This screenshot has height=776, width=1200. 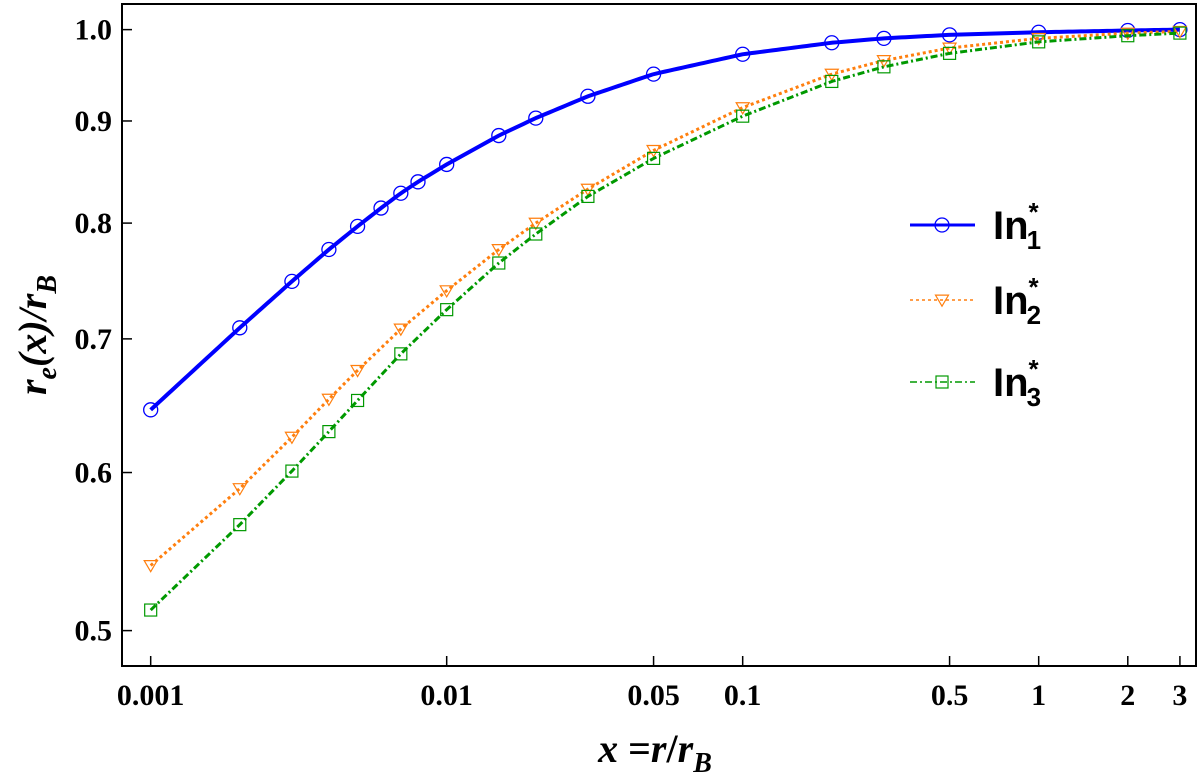 I want to click on y-axis-title-mid: (x)/, so click(x=32, y=336).